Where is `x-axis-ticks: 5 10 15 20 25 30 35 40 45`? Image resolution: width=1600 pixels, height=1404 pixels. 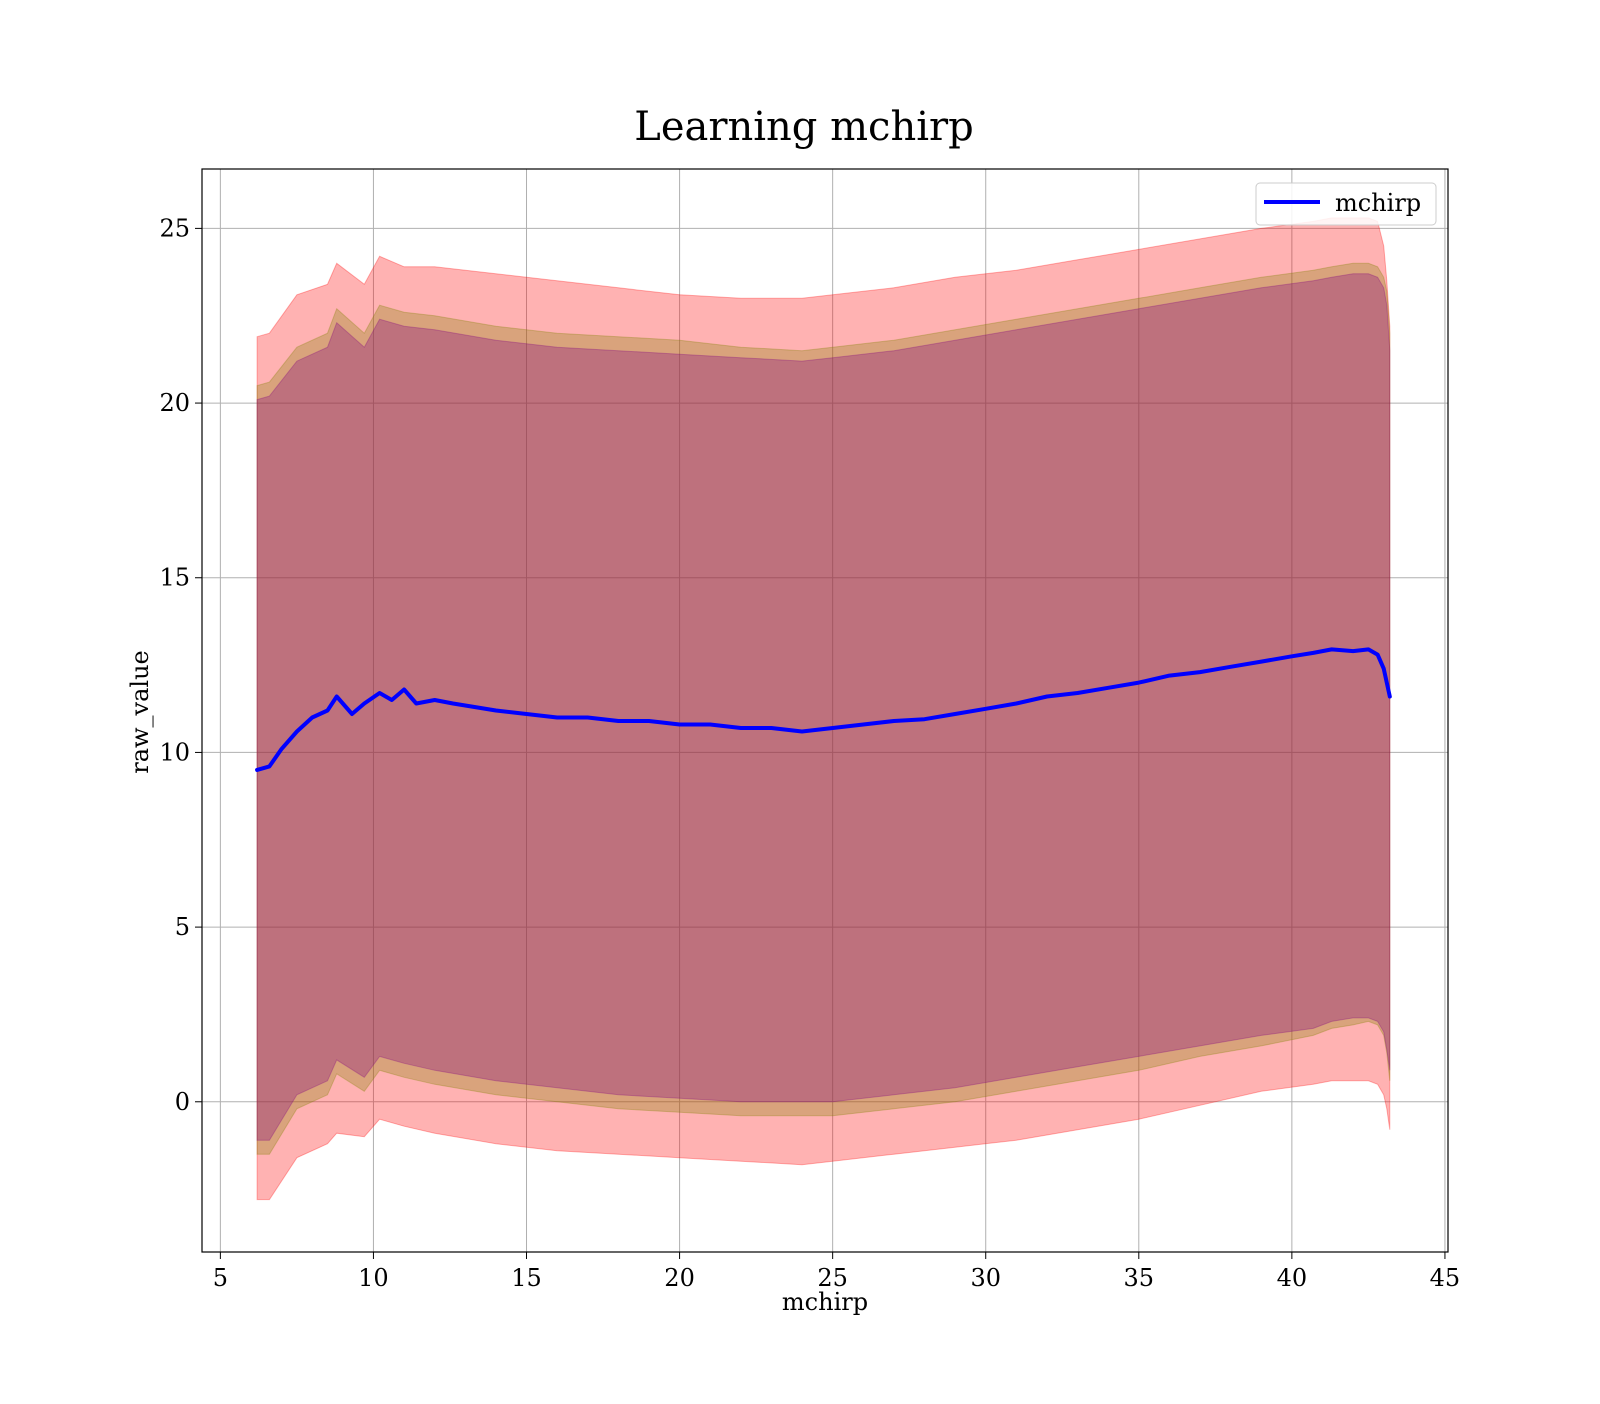
x-axis-ticks: 5 10 15 20 25 30 35 40 45 is located at coordinates (836, 1272).